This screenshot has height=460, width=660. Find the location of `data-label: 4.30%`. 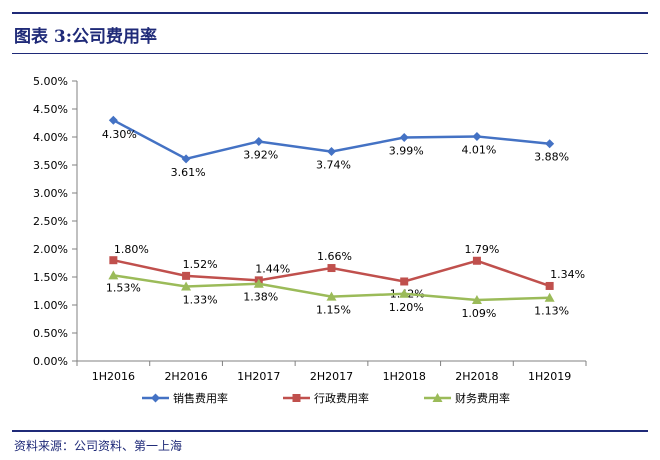

data-label: 4.30% is located at coordinates (119, 134).